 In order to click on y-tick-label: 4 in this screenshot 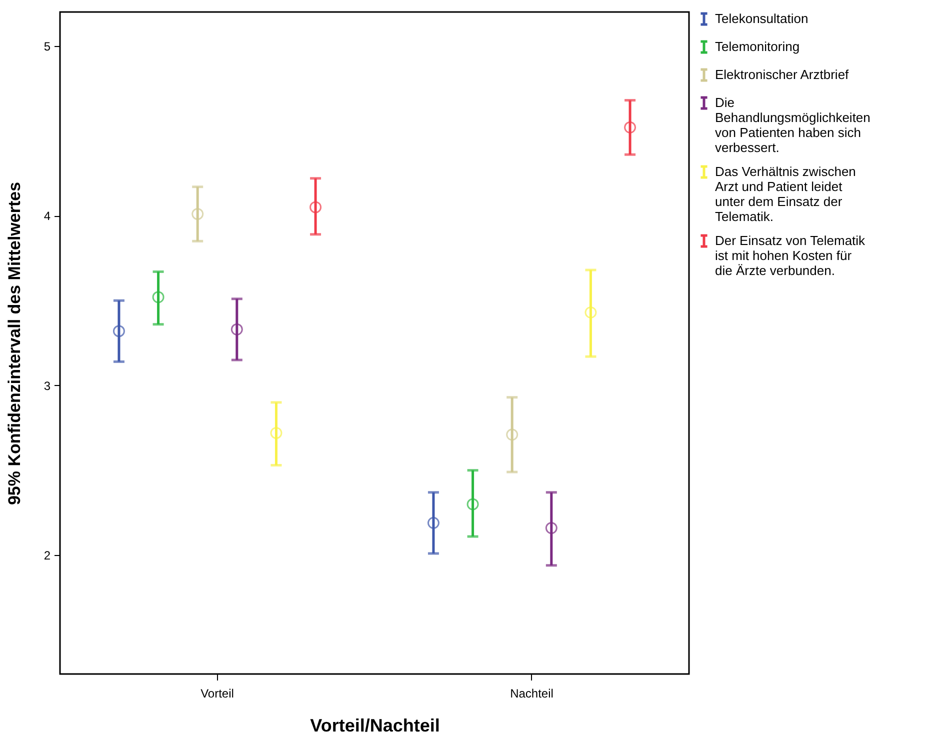, I will do `click(47, 216)`.